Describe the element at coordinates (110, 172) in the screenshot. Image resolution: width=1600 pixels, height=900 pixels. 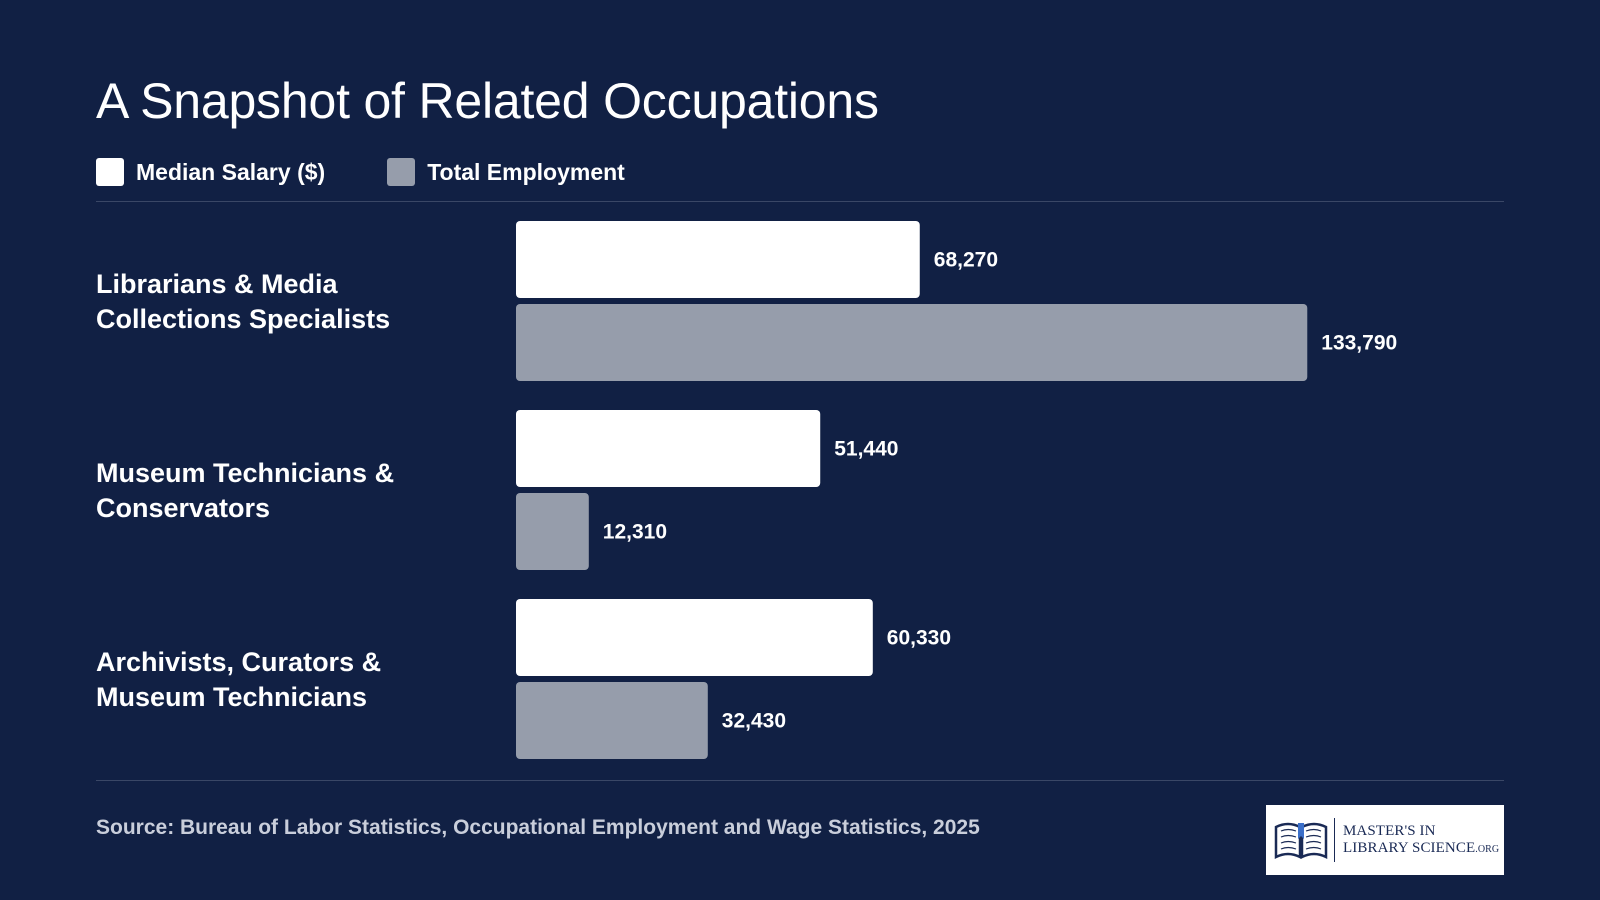
I see `legend-swatch-salary` at that location.